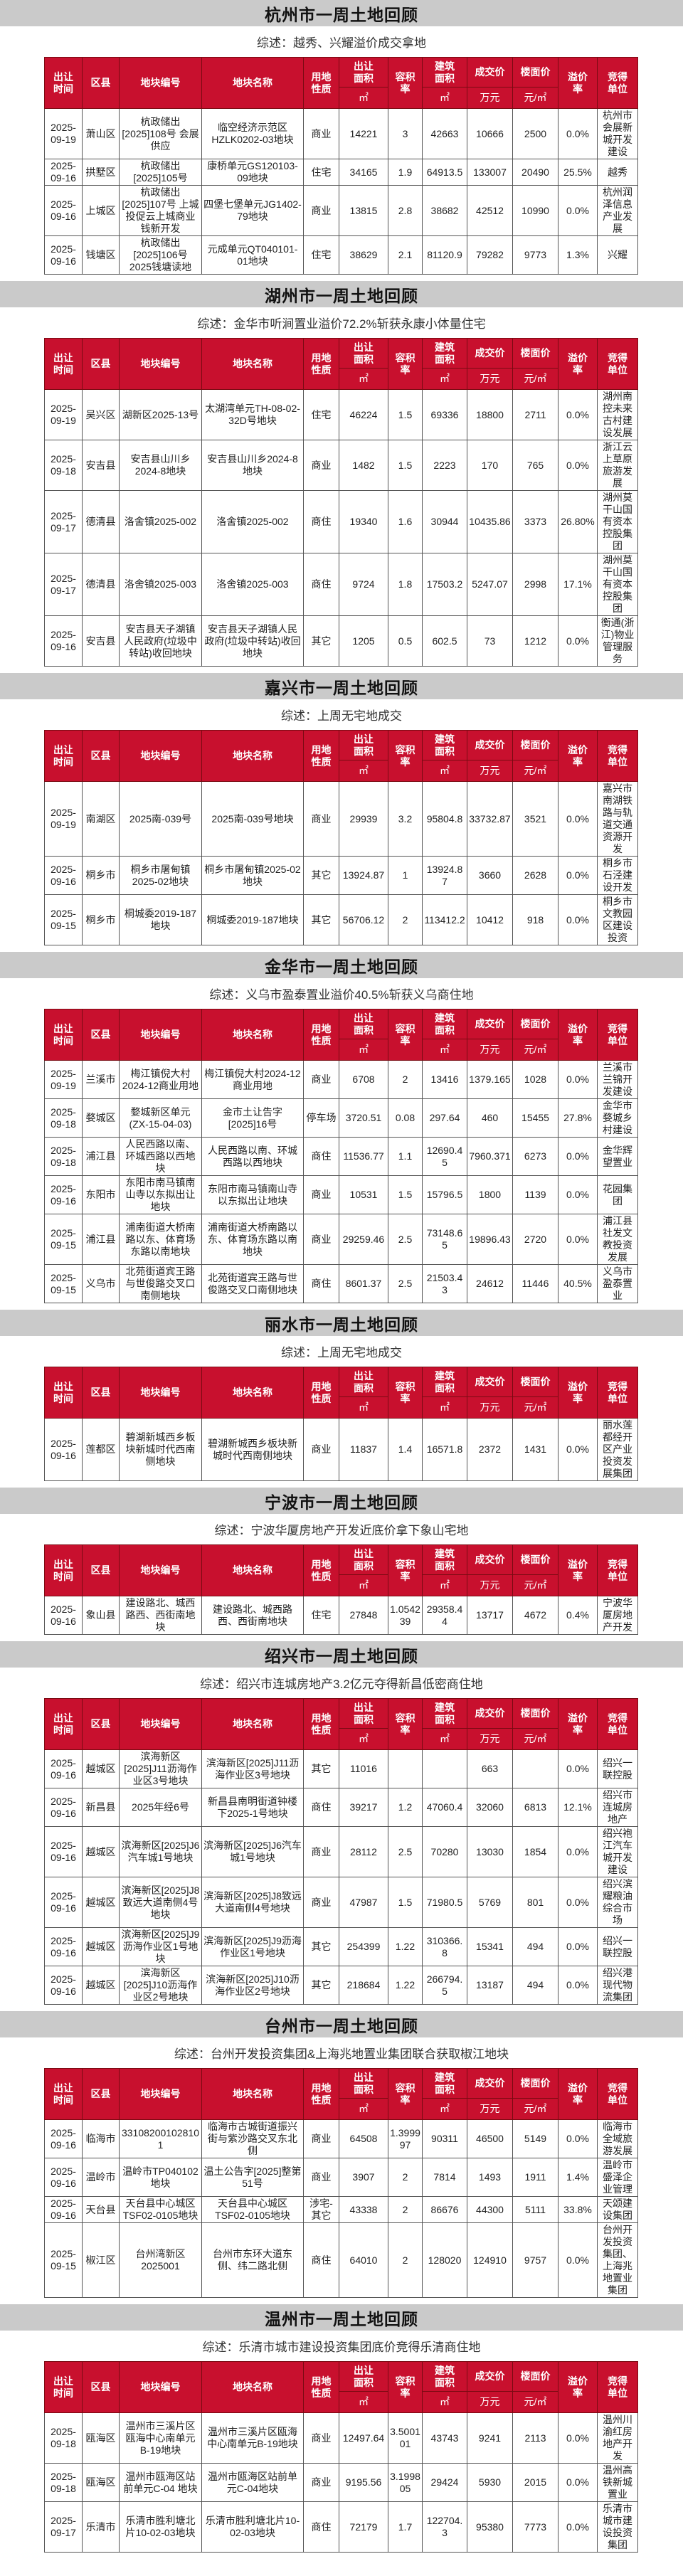 The width and height of the screenshot is (683, 2576). Describe the element at coordinates (405, 1118) in the screenshot. I see `cell-far: 0.08` at that location.